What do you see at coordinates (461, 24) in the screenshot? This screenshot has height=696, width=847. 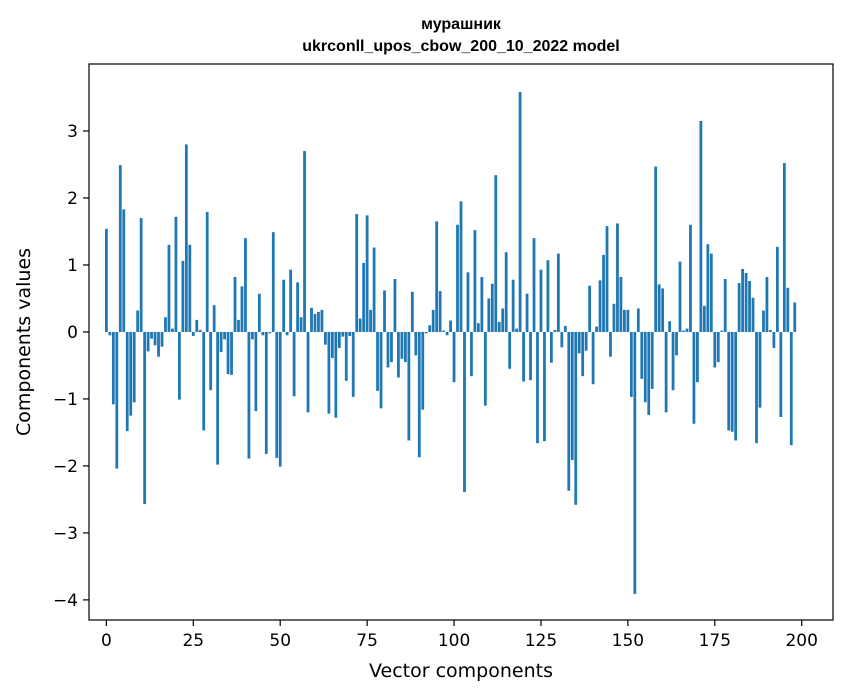 I see `chart-title-line1: мурашник` at bounding box center [461, 24].